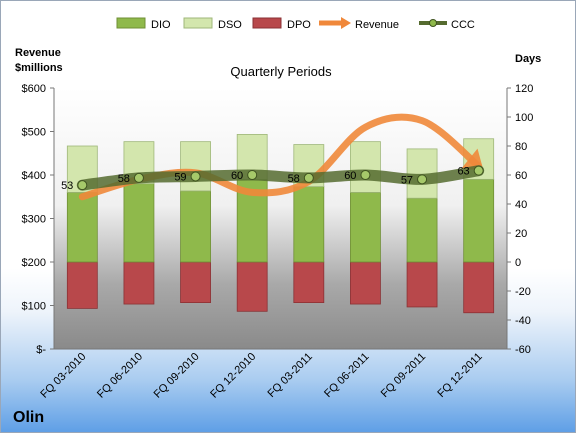 The height and width of the screenshot is (434, 576). I want to click on ccc-layer: 53 58 59 60 58 60 57 63, so click(273, 178).